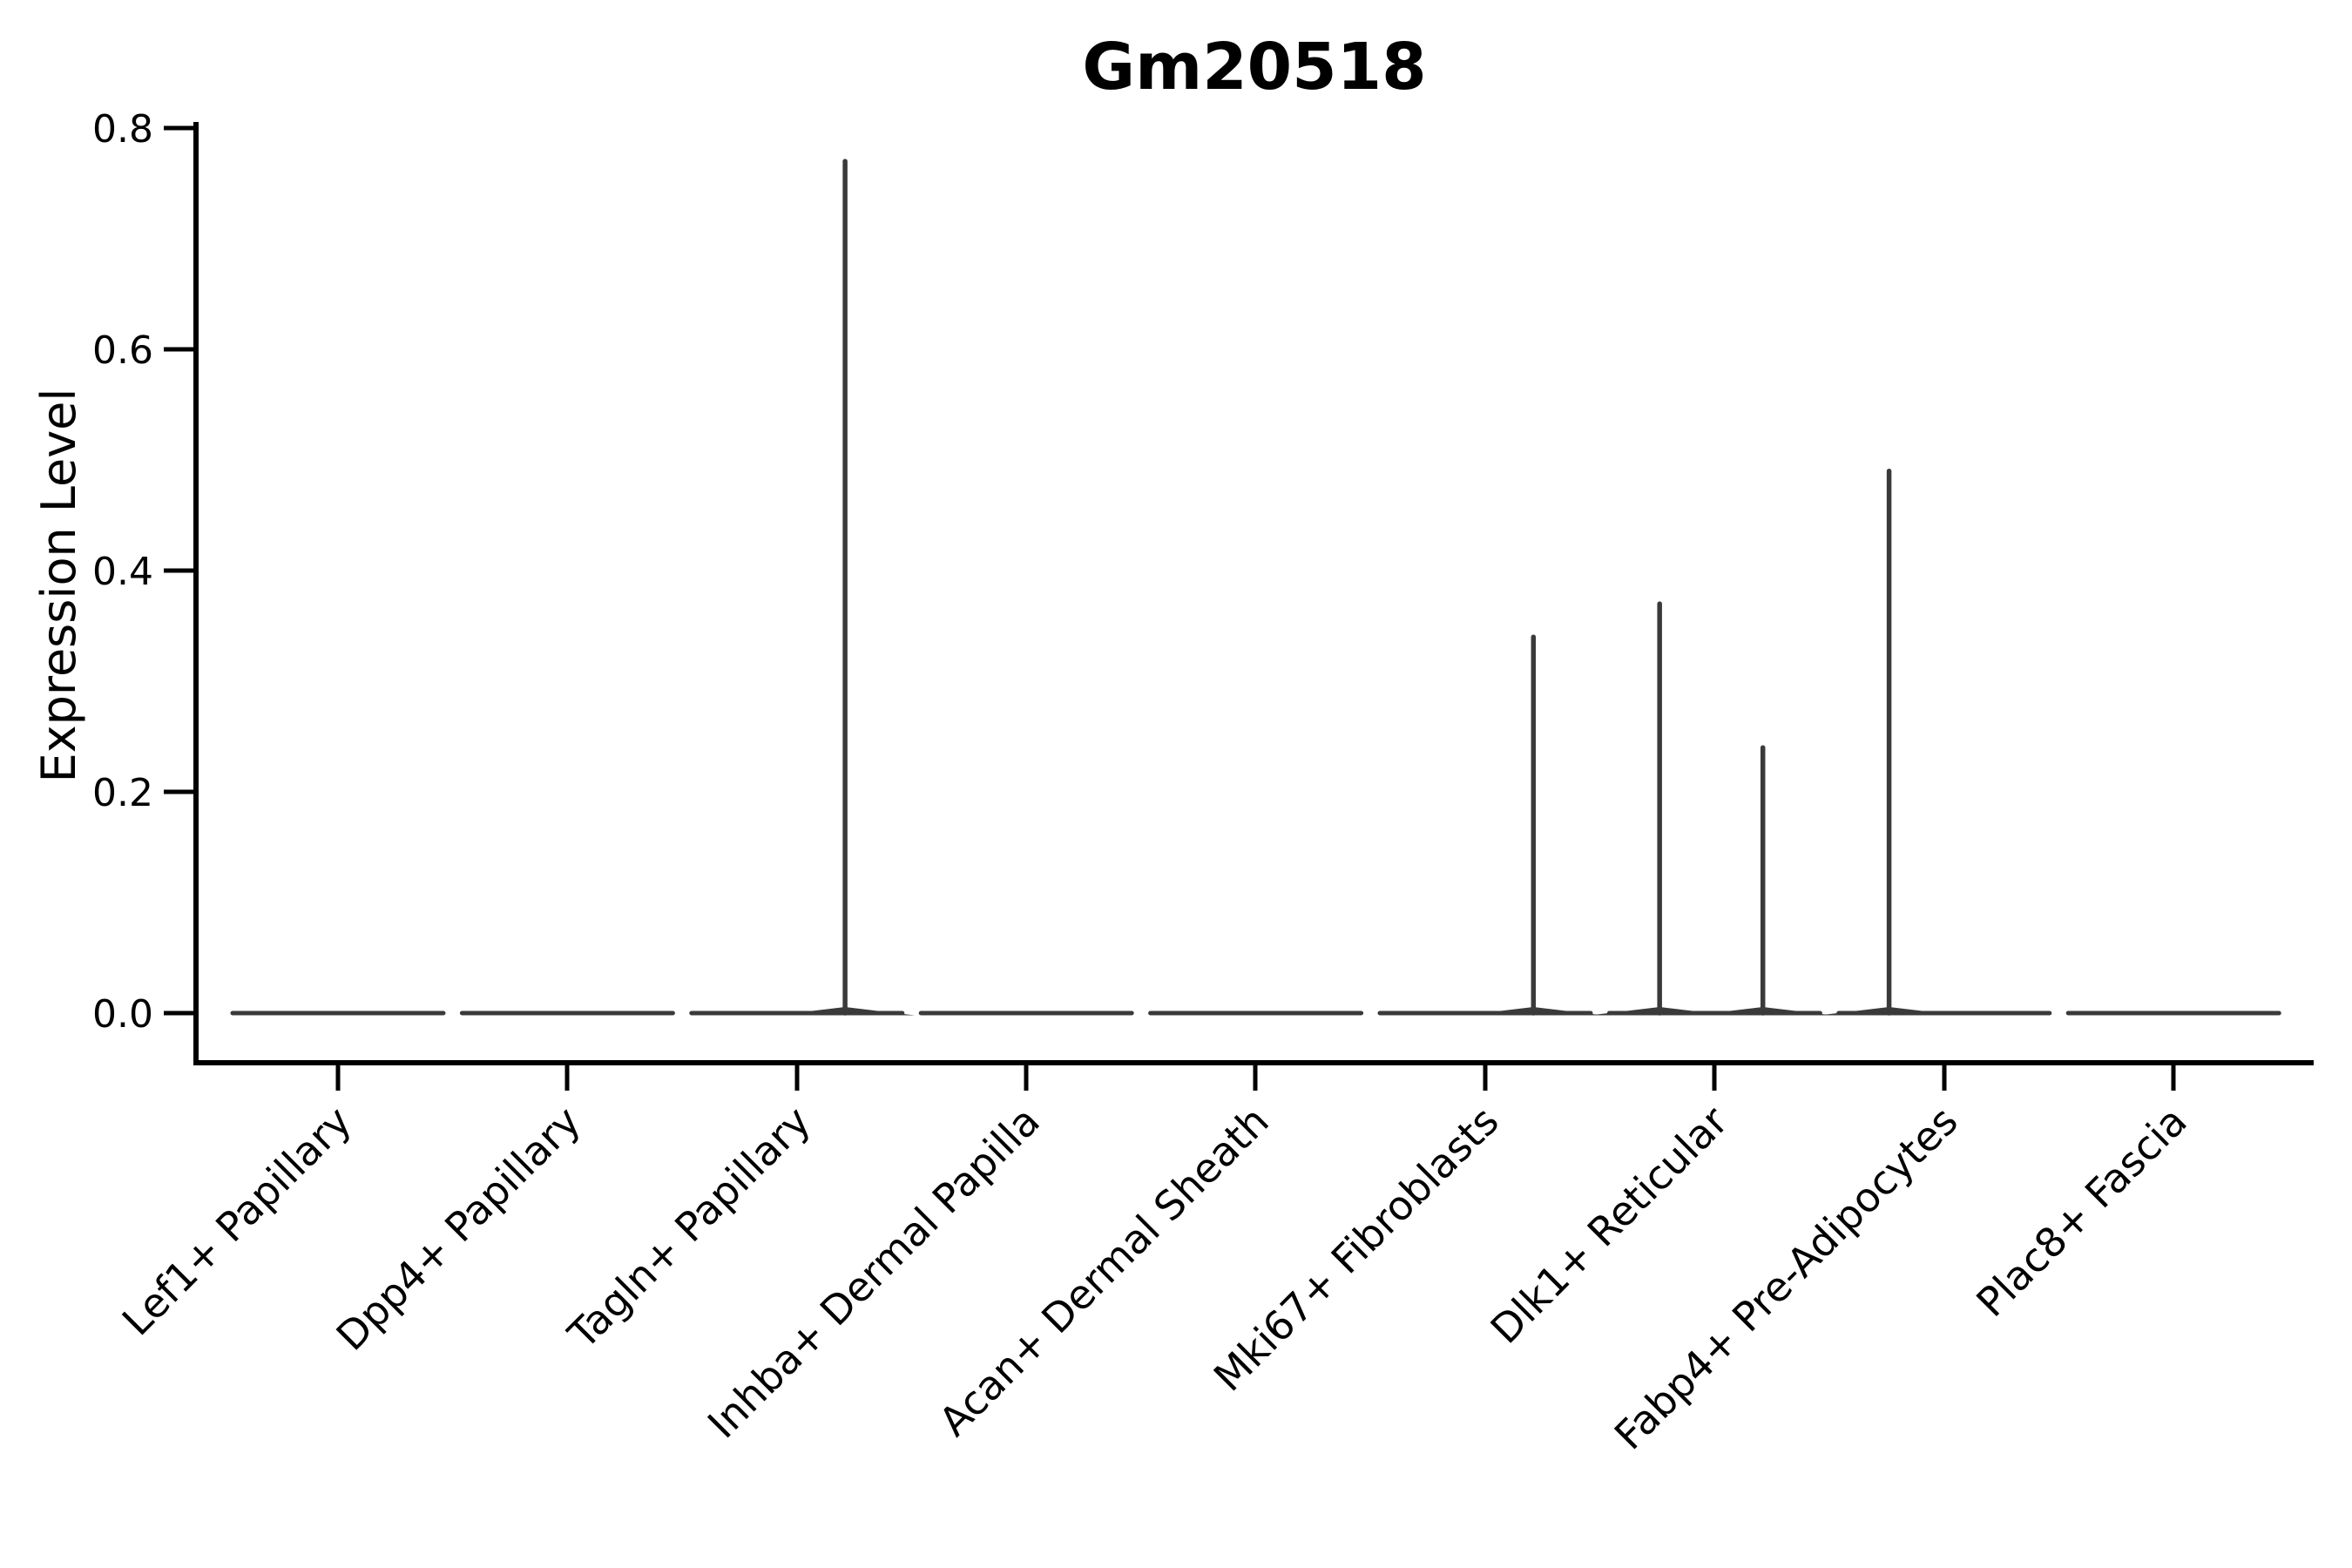 The width and height of the screenshot is (2352, 1568). What do you see at coordinates (1254, 67) in the screenshot?
I see `chart-title: Gm20518` at bounding box center [1254, 67].